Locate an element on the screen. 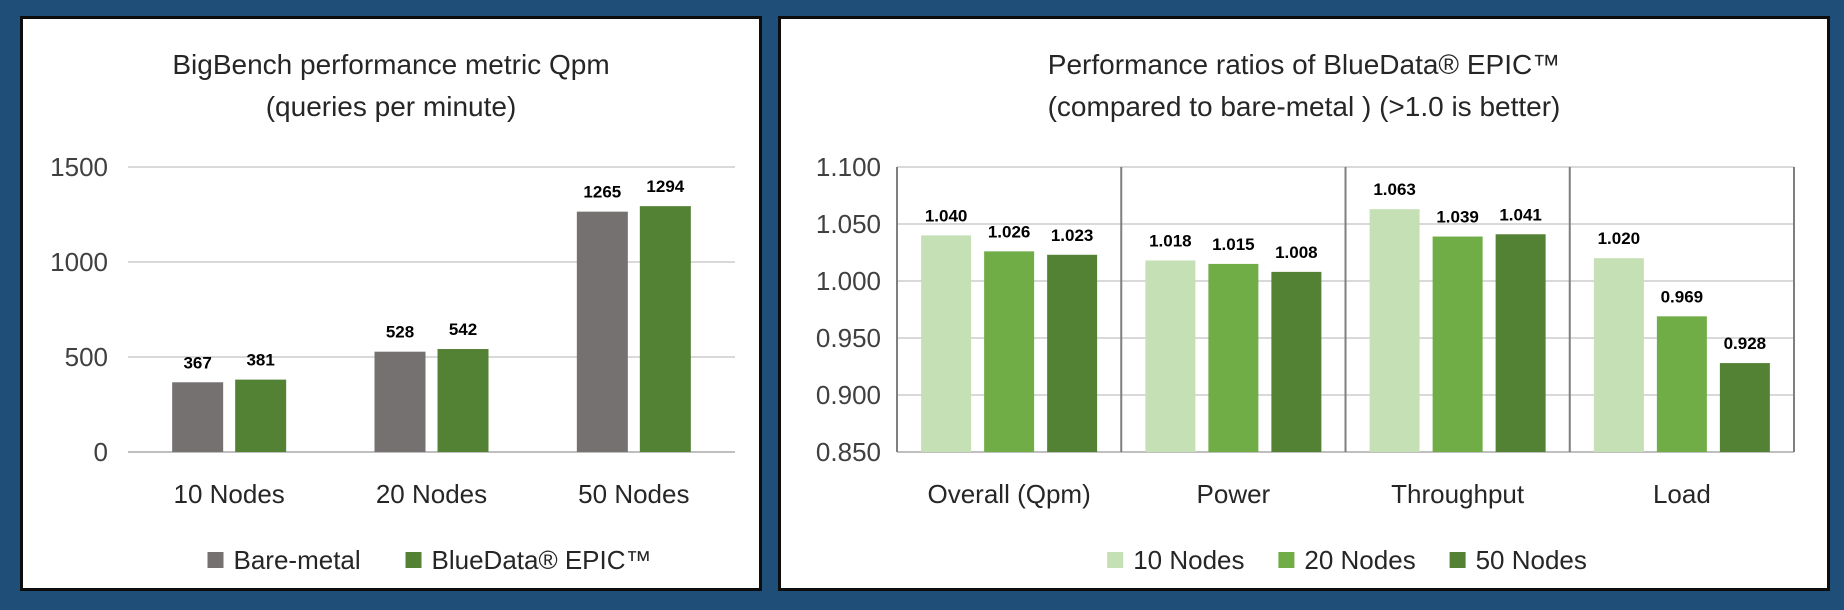 The image size is (1844, 610). legend-label: 50 Nodes is located at coordinates (1531, 560).